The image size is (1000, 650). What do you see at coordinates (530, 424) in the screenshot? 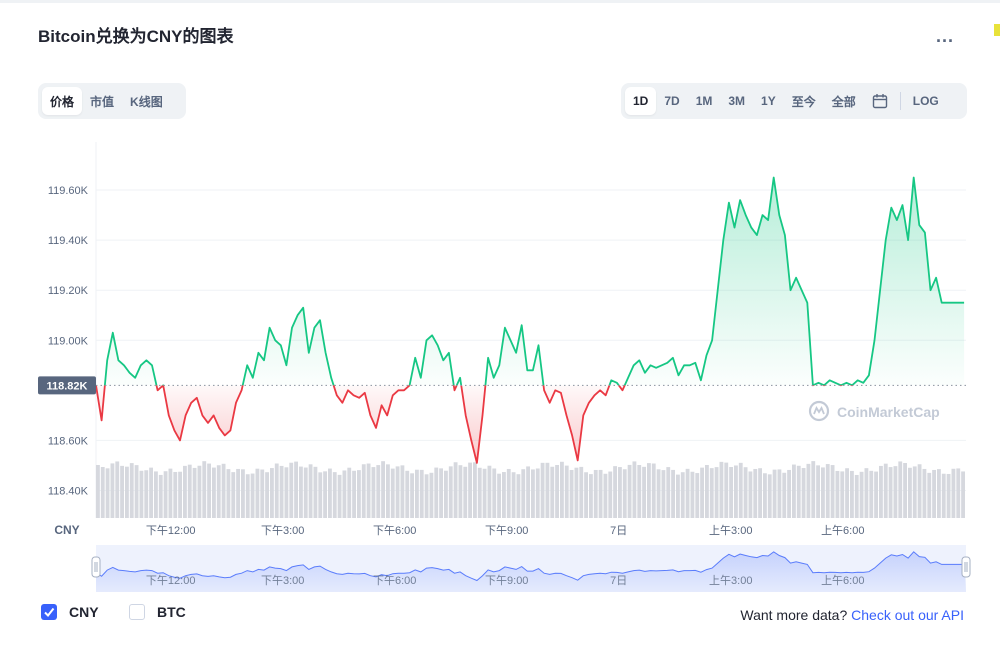
I see `area-below-reference` at bounding box center [530, 424].